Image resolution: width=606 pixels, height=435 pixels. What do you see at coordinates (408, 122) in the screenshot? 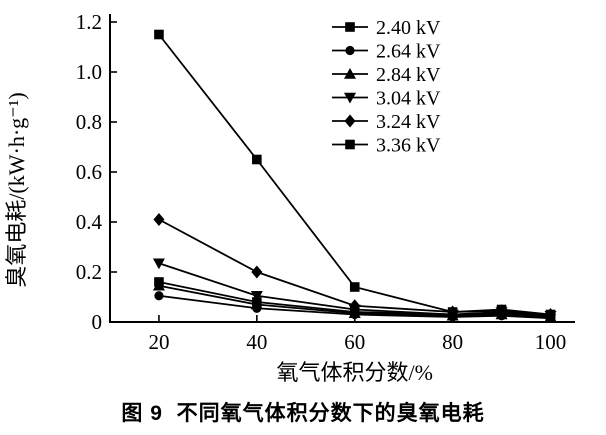
I see `legend-label: 3.24 kV` at bounding box center [408, 122].